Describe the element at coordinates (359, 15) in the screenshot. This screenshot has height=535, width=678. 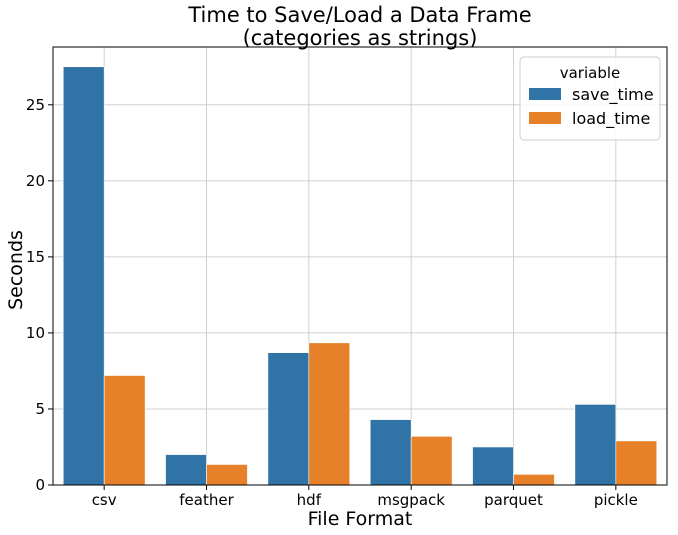
I see `chart-title-line1: Time to Save/Load a Data Frame` at that location.